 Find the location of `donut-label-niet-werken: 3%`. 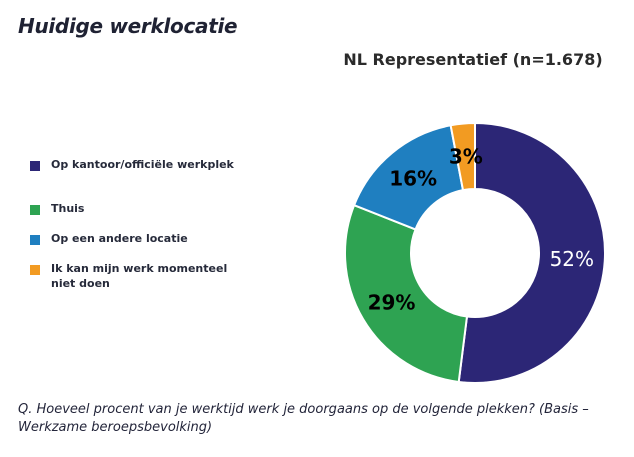

donut-label-niet-werken: 3% is located at coordinates (466, 156).